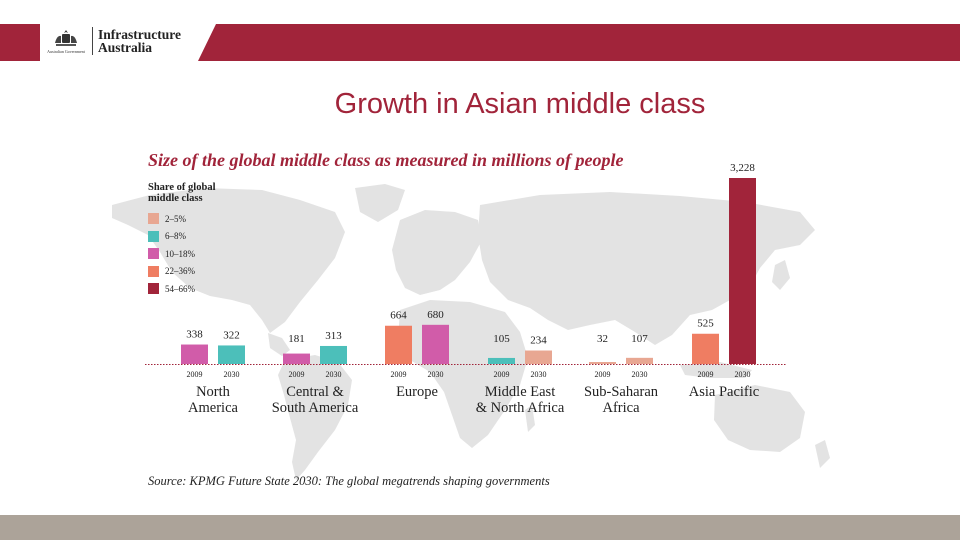  Describe the element at coordinates (520, 408) in the screenshot. I see `region-label: & North Africa` at that location.